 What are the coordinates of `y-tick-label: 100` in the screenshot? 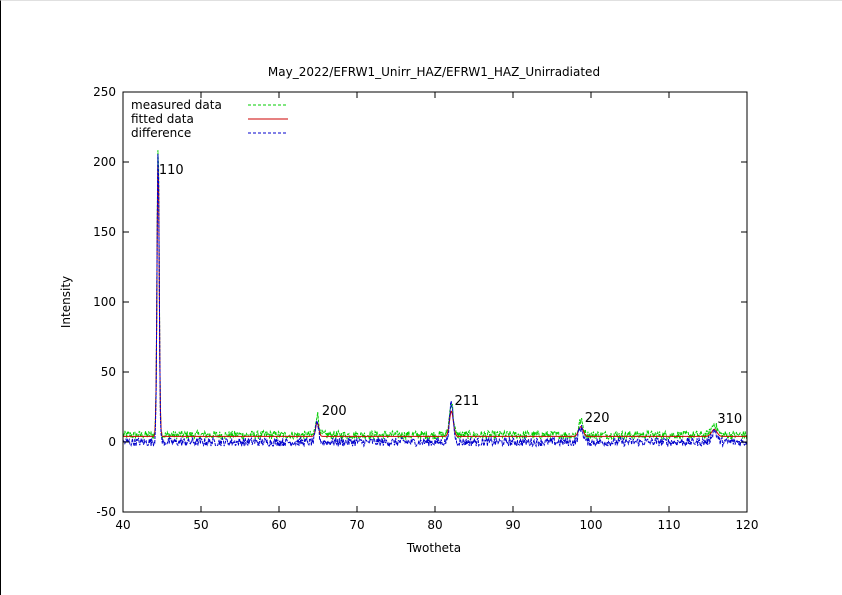 It's located at (104, 302).